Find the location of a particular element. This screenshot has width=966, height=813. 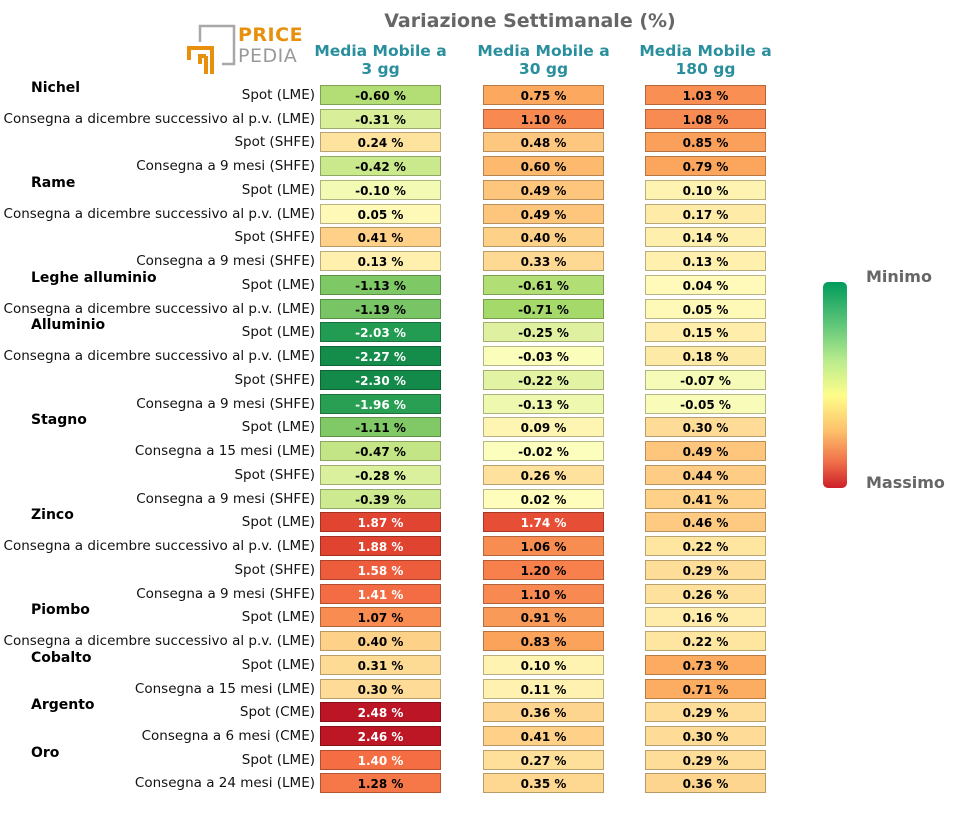

group-label: Leghe alluminio is located at coordinates (94, 277).